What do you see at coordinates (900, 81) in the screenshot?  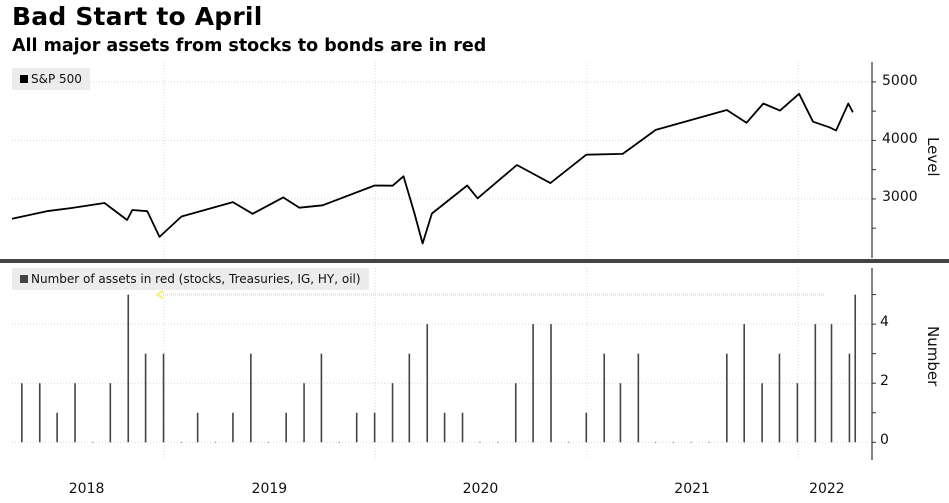 I see `y-tick-level: 5000` at bounding box center [900, 81].